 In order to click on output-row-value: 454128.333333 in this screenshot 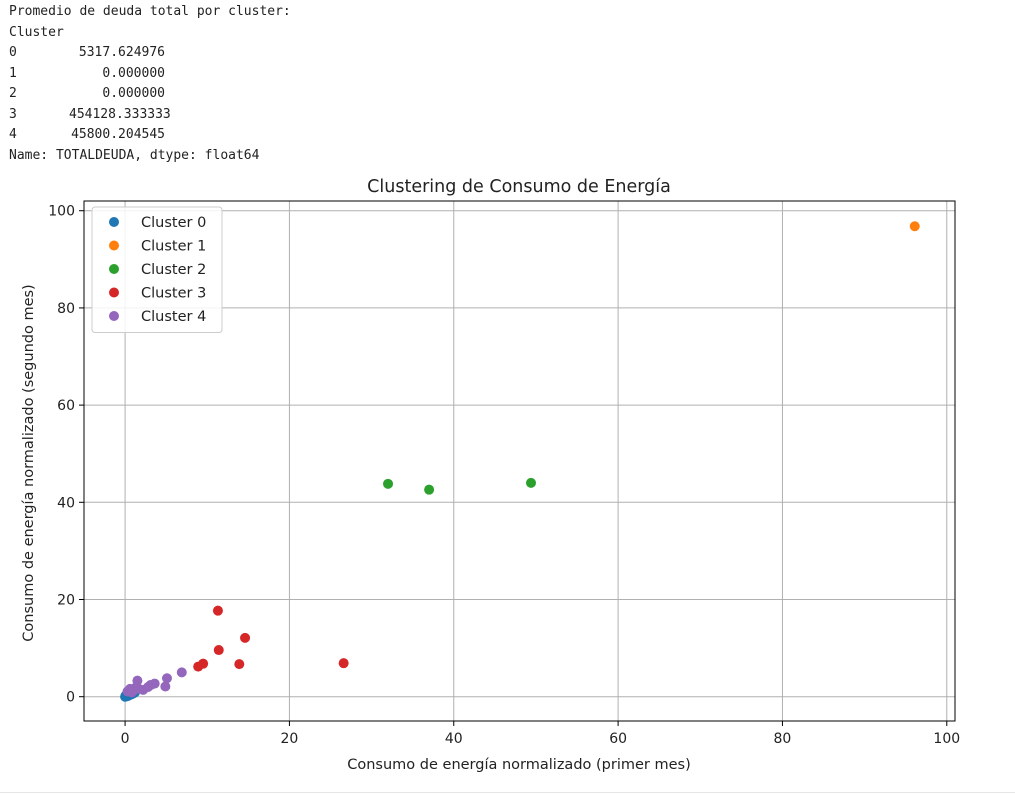, I will do `click(120, 114)`.